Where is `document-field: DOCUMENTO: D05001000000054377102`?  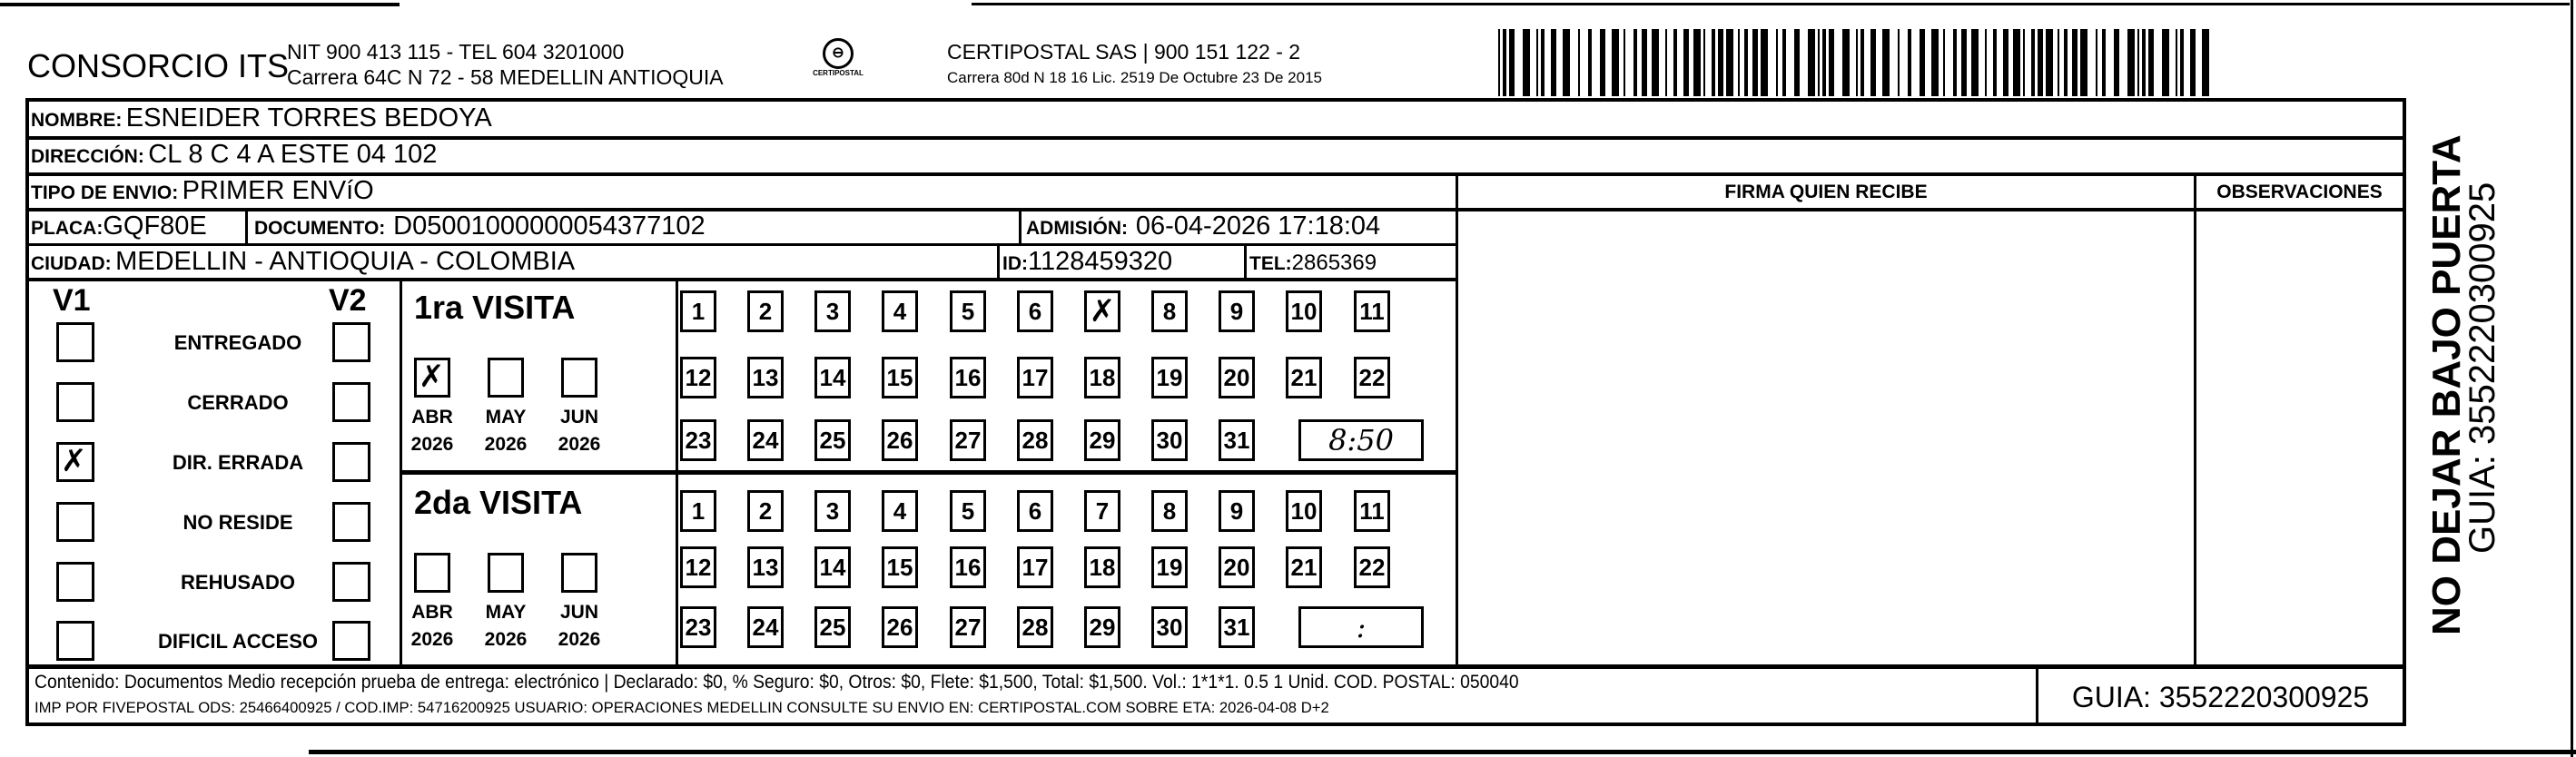
document-field: DOCUMENTO: D05001000000054377102 is located at coordinates (480, 226).